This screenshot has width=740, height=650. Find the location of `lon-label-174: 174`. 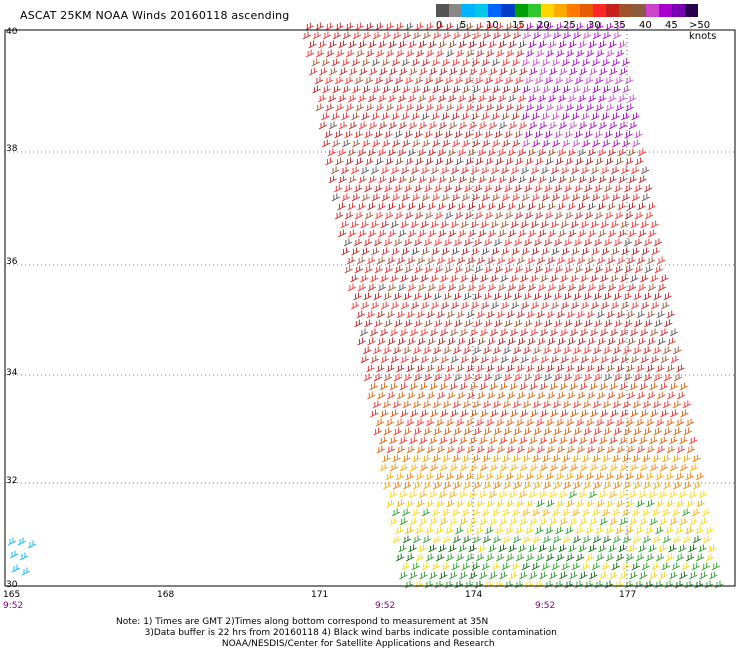

lon-label-174: 174 is located at coordinates (474, 595).